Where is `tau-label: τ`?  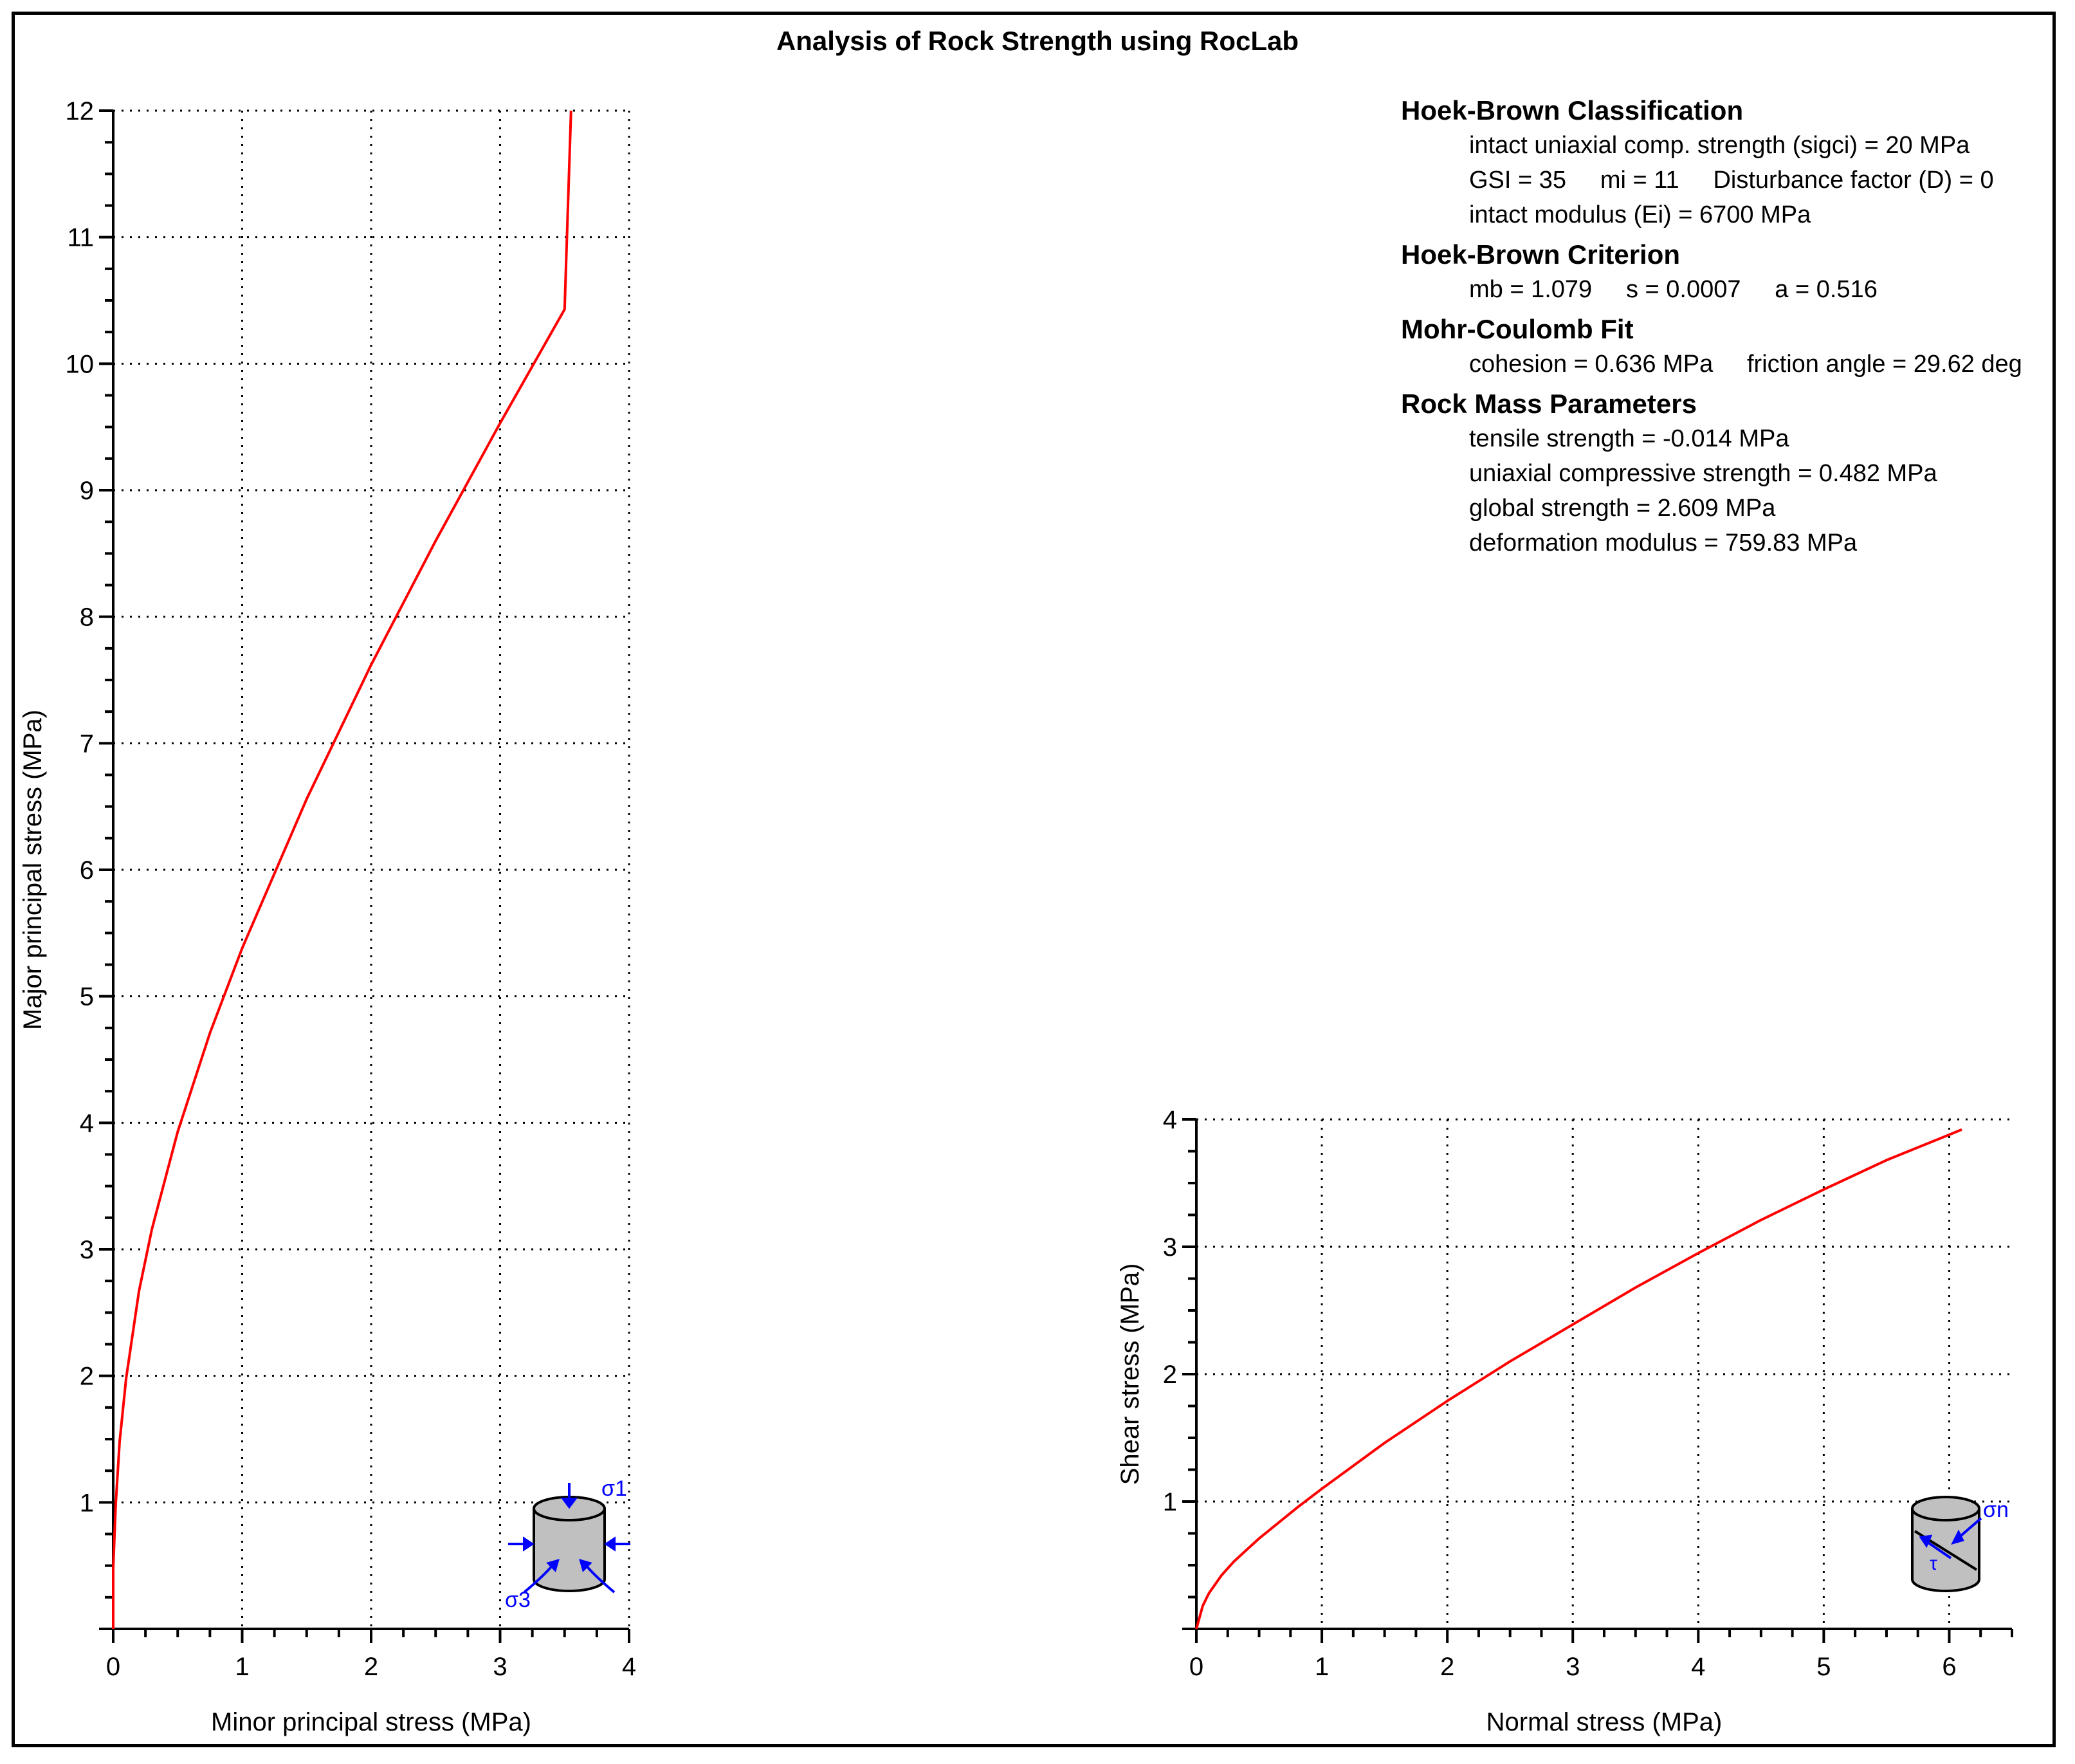
tau-label: τ is located at coordinates (1933, 1563).